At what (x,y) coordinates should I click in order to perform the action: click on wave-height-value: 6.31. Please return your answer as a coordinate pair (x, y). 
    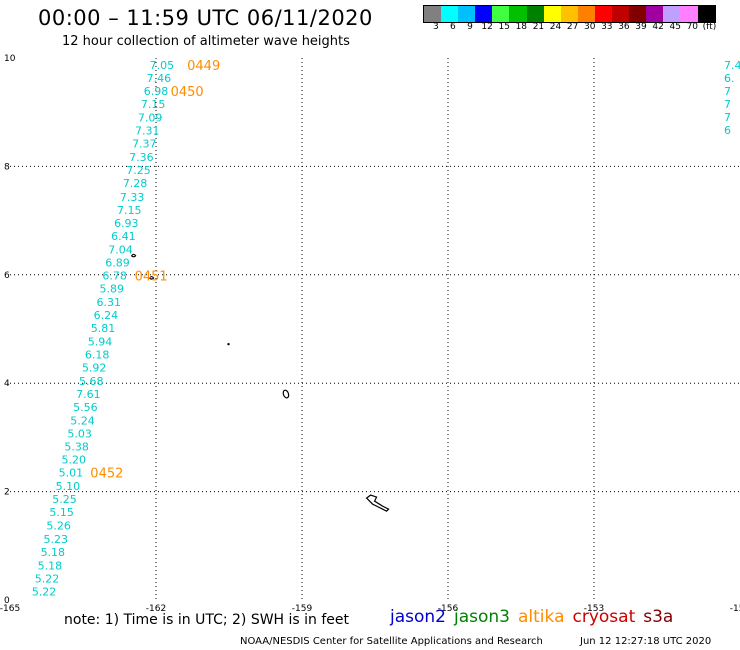
    Looking at the image, I should click on (109, 302).